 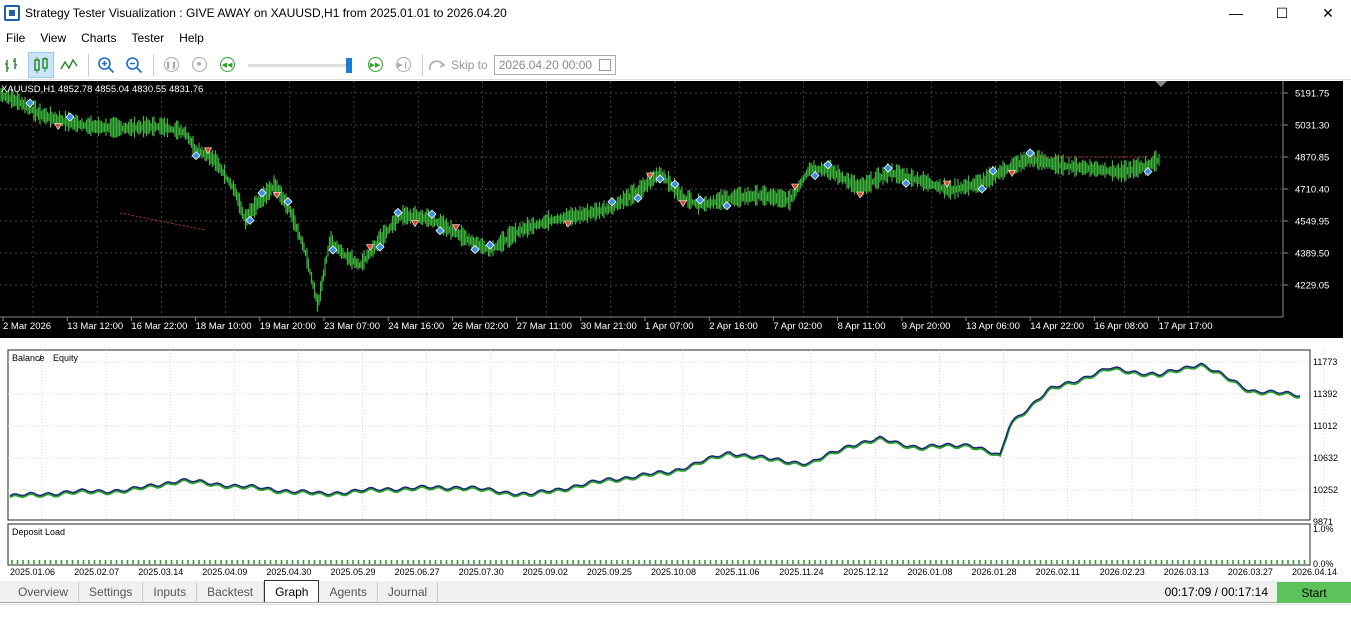 I want to click on time-tick-label: 24 Mar 16:00, so click(x=416, y=326).